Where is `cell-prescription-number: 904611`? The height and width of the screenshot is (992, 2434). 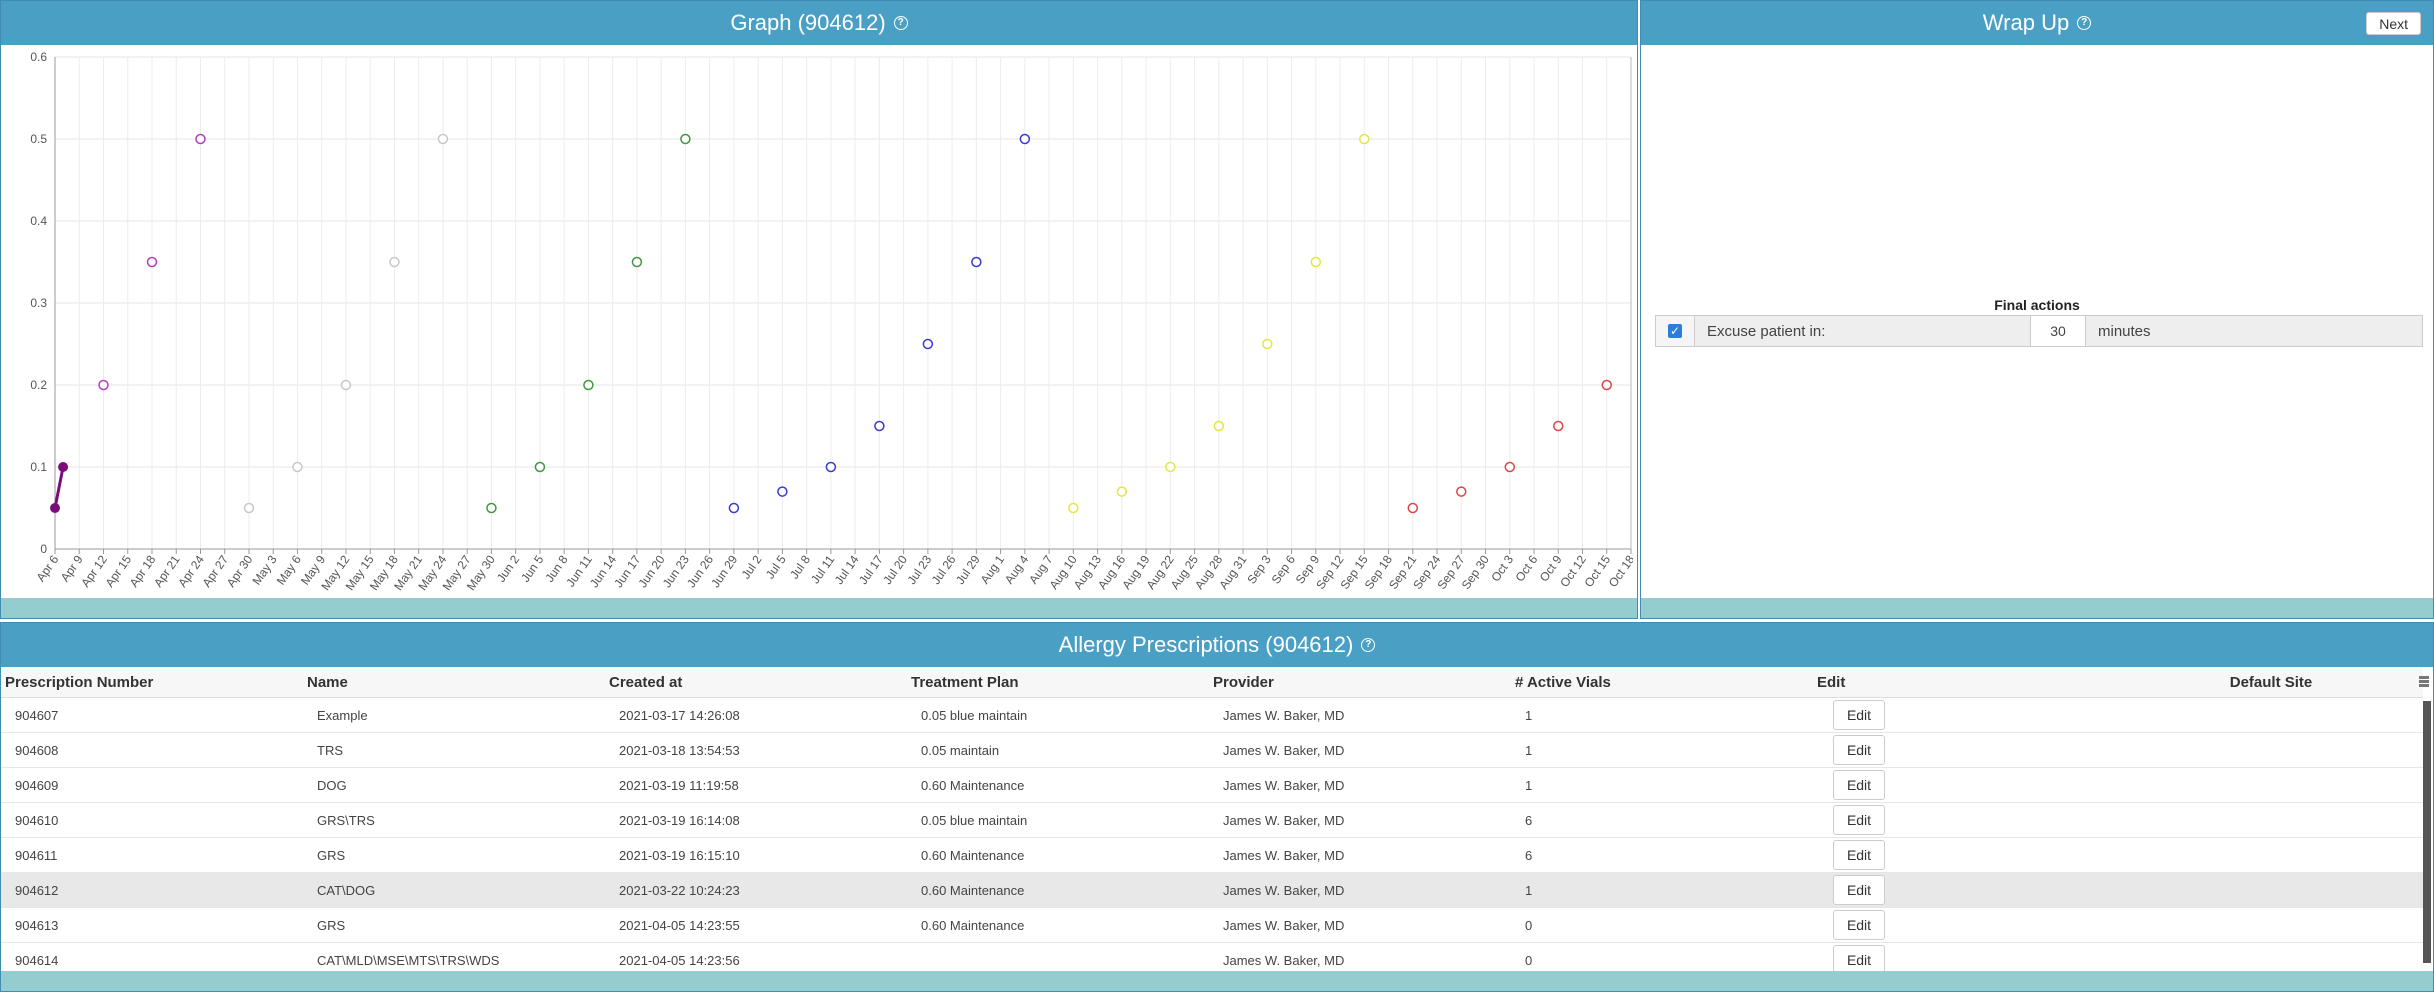
cell-prescription-number: 904611 is located at coordinates (152, 855).